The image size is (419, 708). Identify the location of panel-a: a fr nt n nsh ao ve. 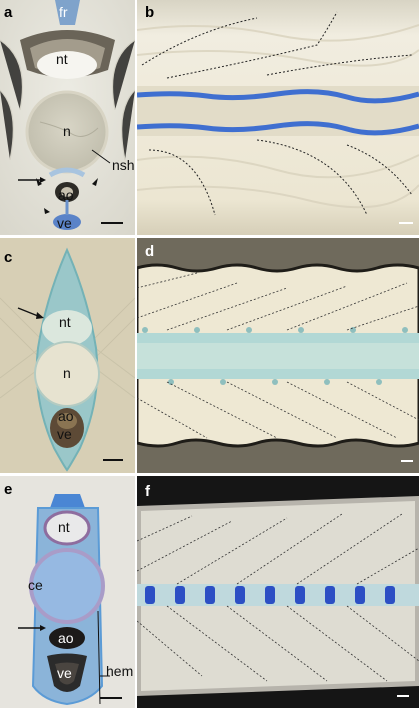
(67, 117).